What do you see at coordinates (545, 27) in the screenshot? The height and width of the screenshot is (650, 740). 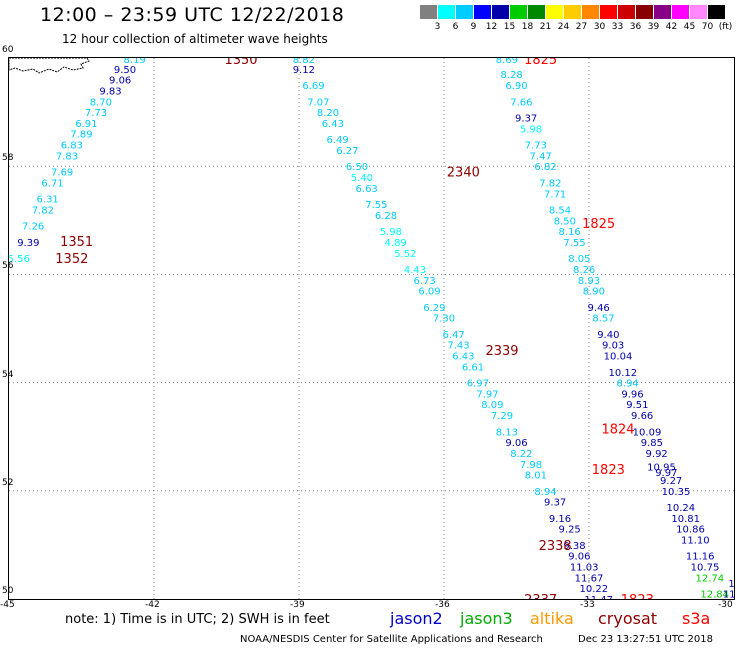 I see `scale-label: 21` at bounding box center [545, 27].